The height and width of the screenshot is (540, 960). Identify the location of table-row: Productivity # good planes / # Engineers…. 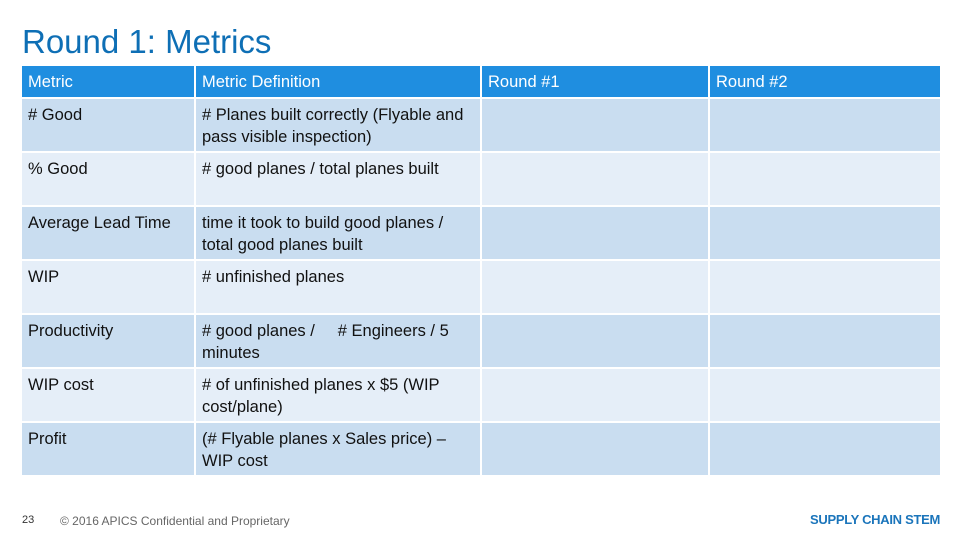
(482, 341).